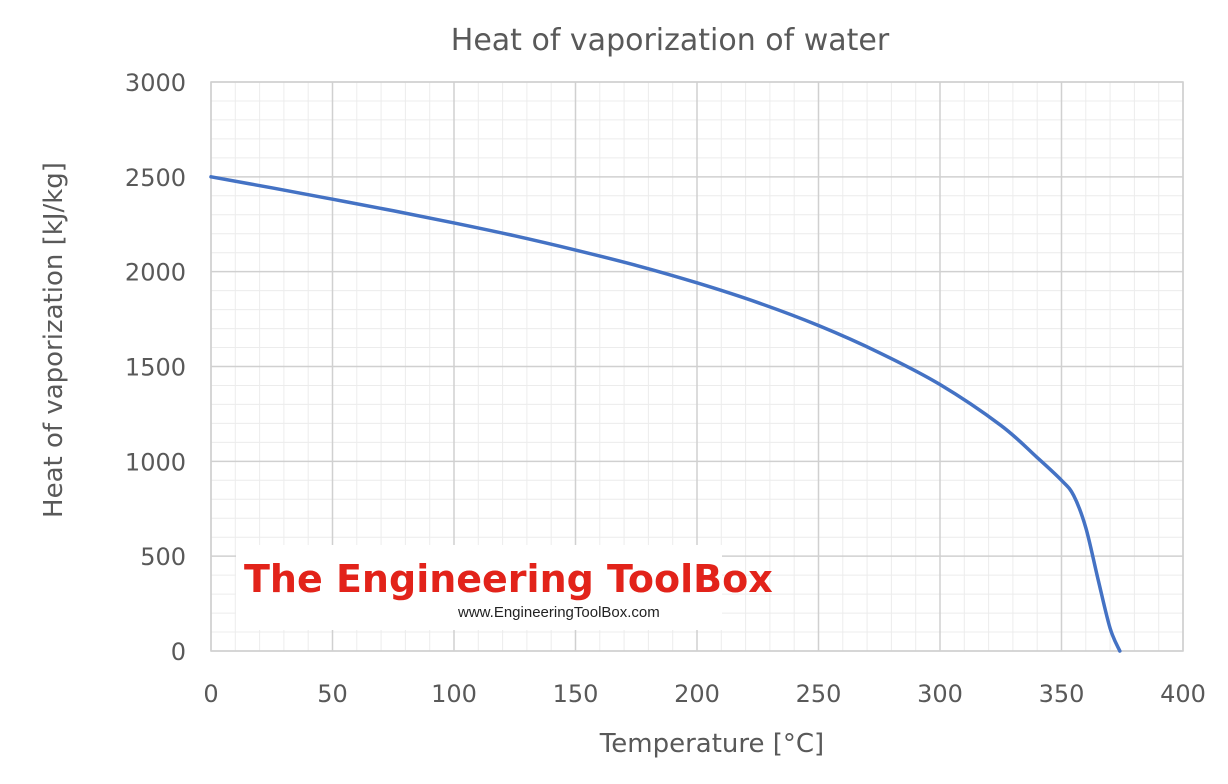 This screenshot has width=1228, height=784. What do you see at coordinates (210, 694) in the screenshot?
I see `x-tick-label: 0` at bounding box center [210, 694].